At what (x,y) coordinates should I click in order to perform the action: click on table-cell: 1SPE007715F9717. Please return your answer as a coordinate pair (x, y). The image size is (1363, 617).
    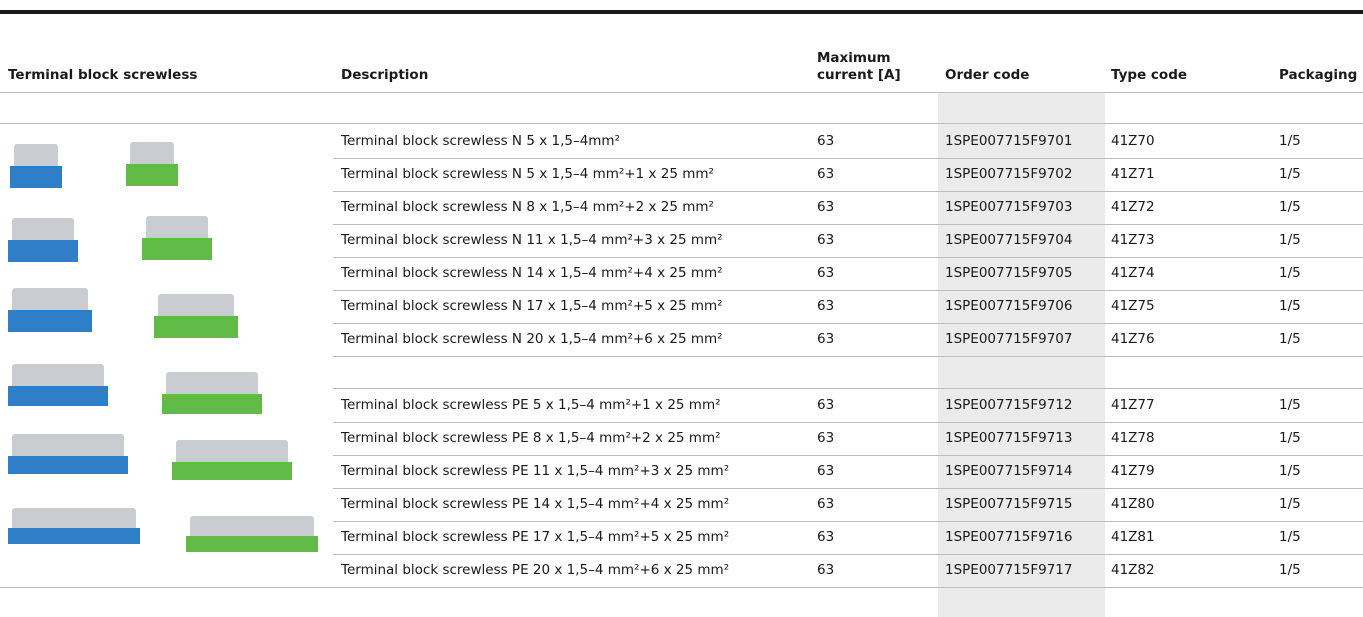
    Looking at the image, I should click on (1009, 570).